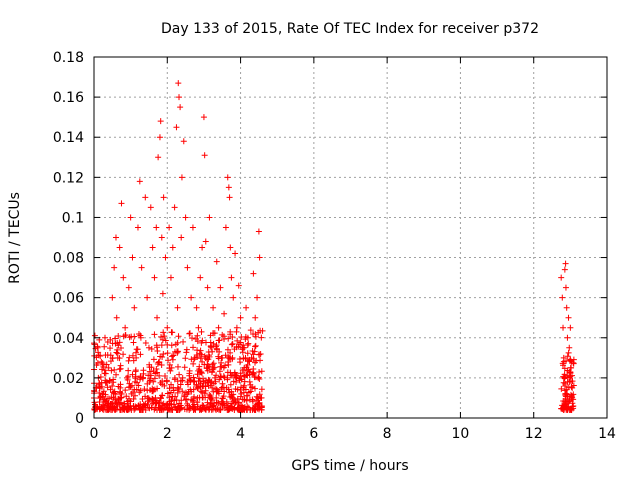 The image size is (640, 480). What do you see at coordinates (68, 299) in the screenshot?
I see `y-tick-label: 0.06` at bounding box center [68, 299].